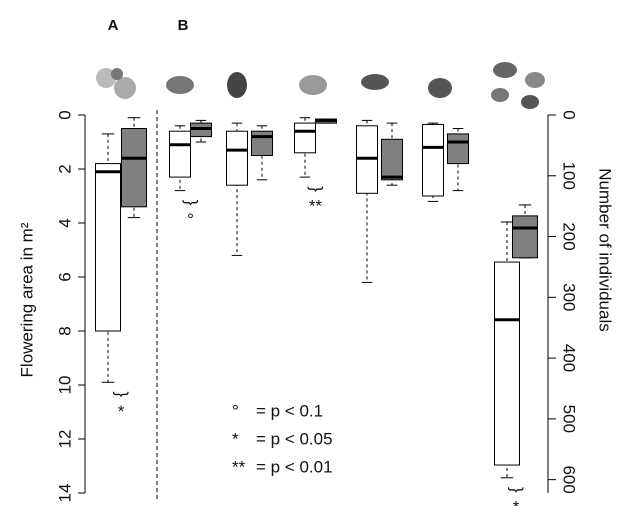 The width and height of the screenshot is (618, 506). Describe the element at coordinates (26, 299) in the screenshot. I see `y-axis-title: Flowering area in m²` at that location.